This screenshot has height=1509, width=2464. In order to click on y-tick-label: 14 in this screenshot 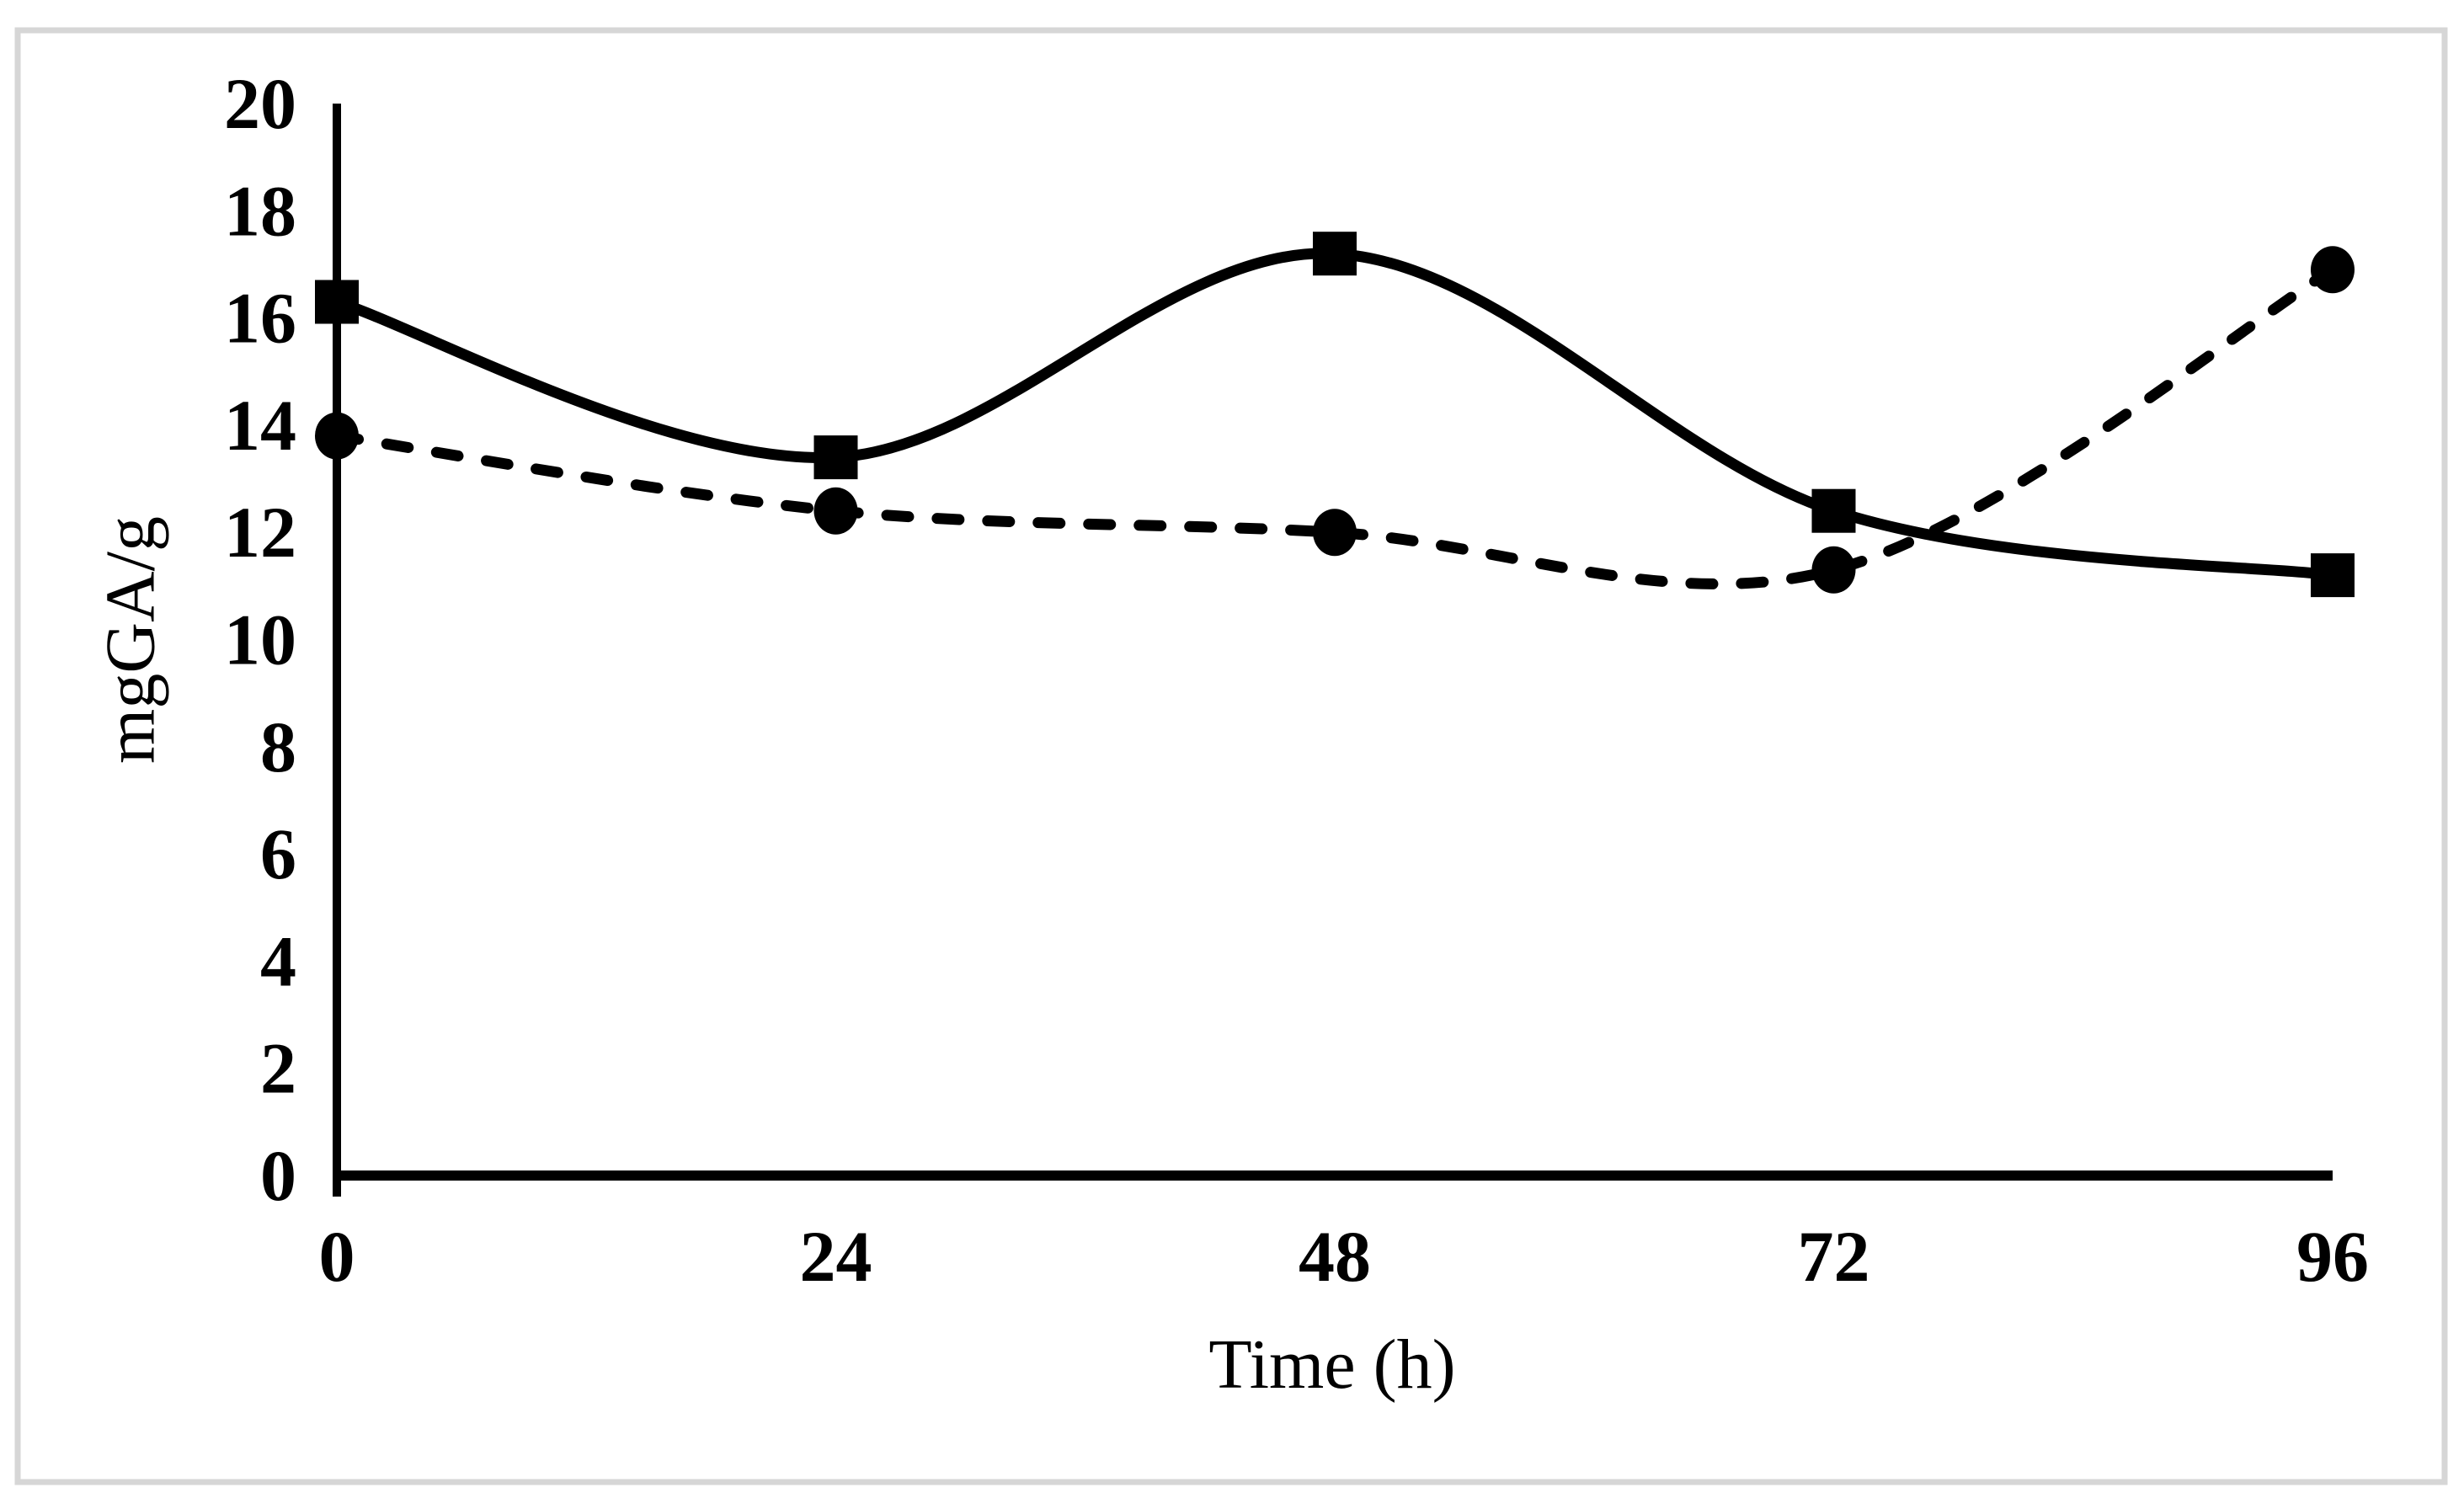, I will do `click(260, 426)`.